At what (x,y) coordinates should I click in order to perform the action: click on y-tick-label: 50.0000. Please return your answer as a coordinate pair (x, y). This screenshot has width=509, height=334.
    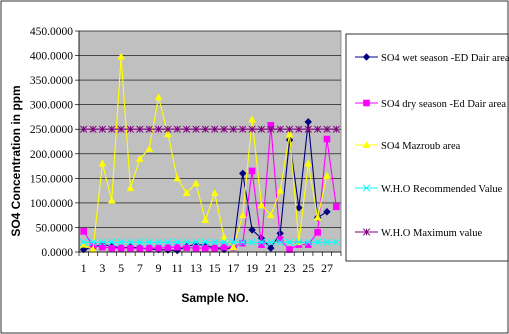
    Looking at the image, I should click on (55, 228).